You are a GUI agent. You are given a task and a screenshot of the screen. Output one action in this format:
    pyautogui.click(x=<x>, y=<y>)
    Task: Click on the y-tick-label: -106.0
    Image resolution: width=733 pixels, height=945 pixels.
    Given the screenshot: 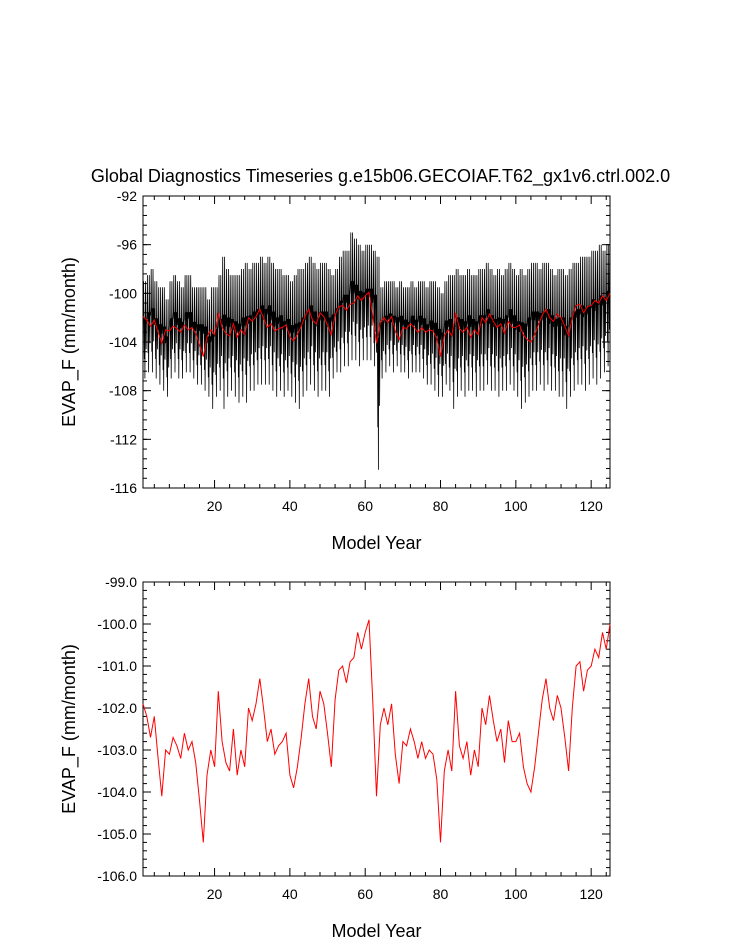 What is the action you would take?
    pyautogui.click(x=117, y=876)
    